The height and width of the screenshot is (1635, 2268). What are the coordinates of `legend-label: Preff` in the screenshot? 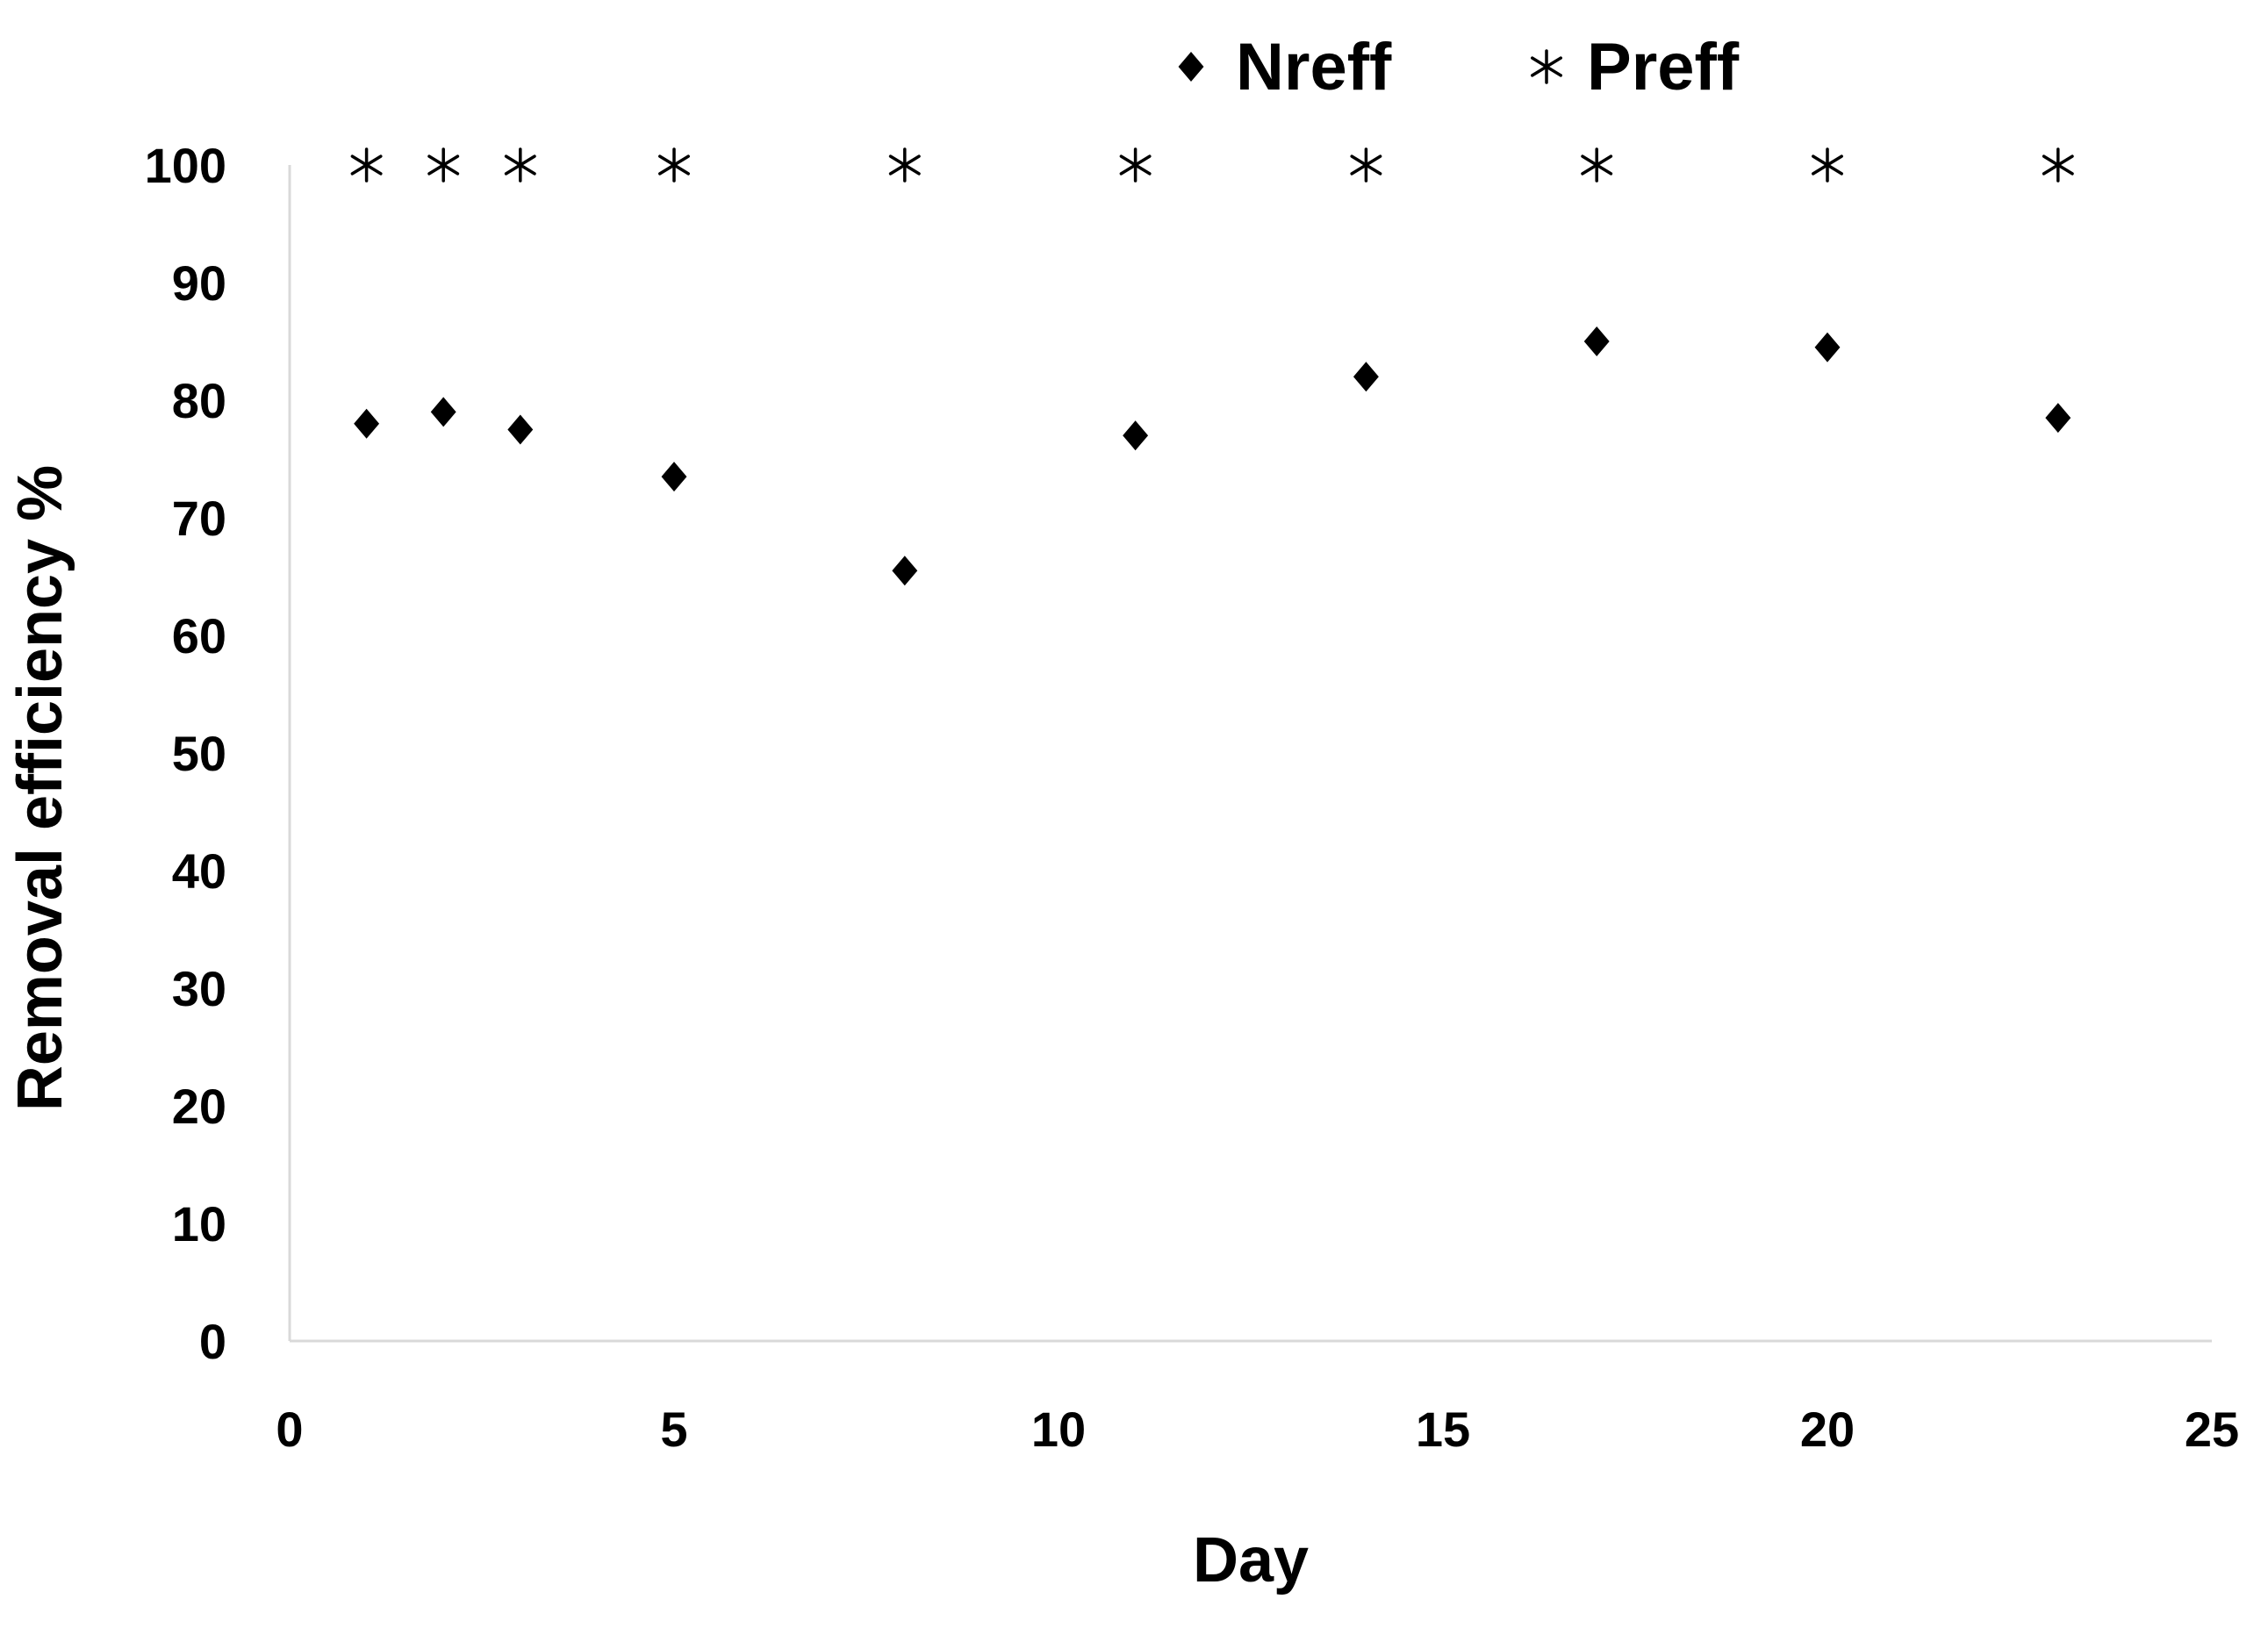 It's located at (1664, 67).